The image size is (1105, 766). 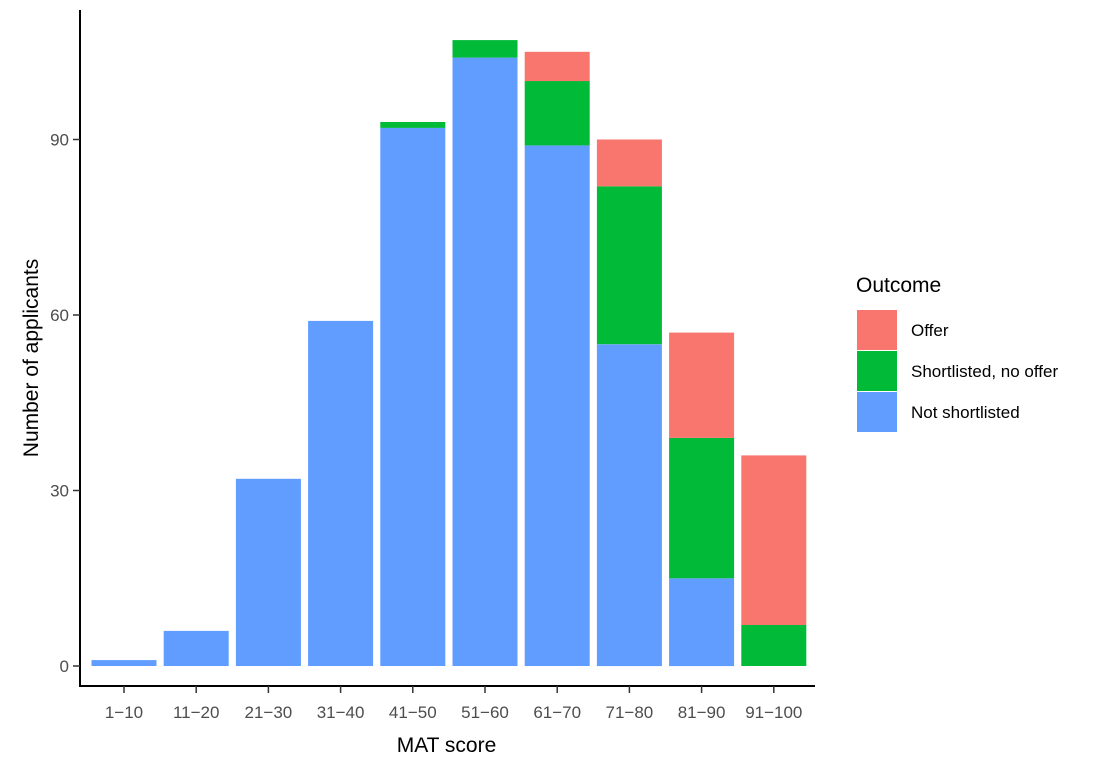 I want to click on x-tick-label: 11−20, so click(x=196, y=712).